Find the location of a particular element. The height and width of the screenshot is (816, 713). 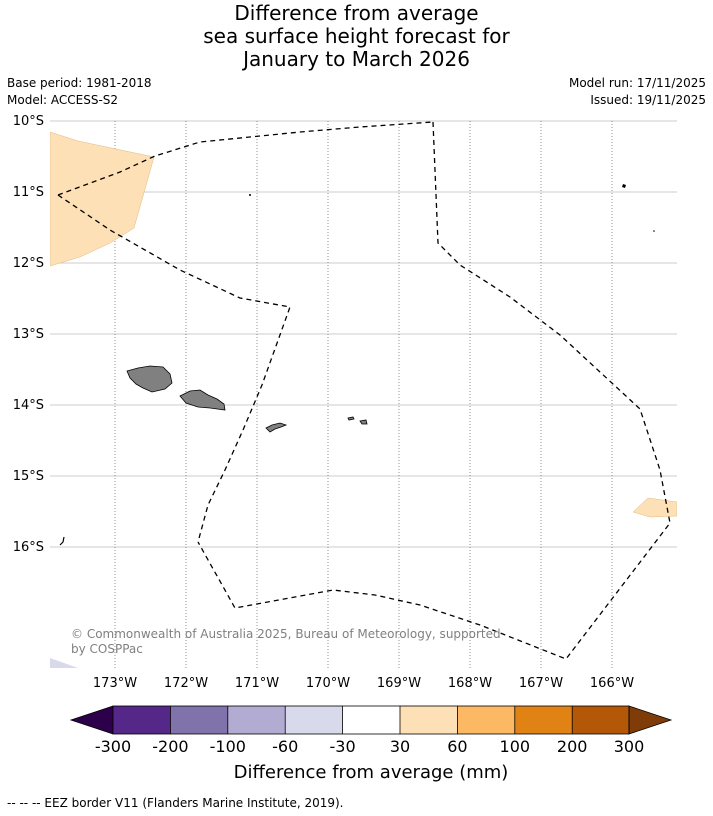

colorbar-label: Difference from average (mm) is located at coordinates (371, 772).